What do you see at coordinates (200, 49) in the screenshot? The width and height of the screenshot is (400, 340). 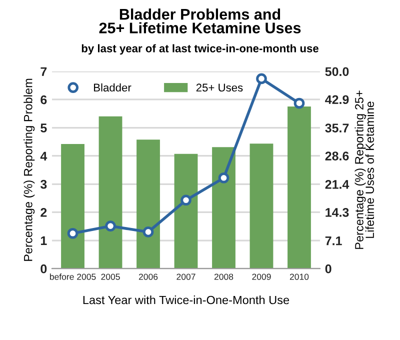 I see `chart-subtitle: by last year of at last twice-in-one-month use` at bounding box center [200, 49].